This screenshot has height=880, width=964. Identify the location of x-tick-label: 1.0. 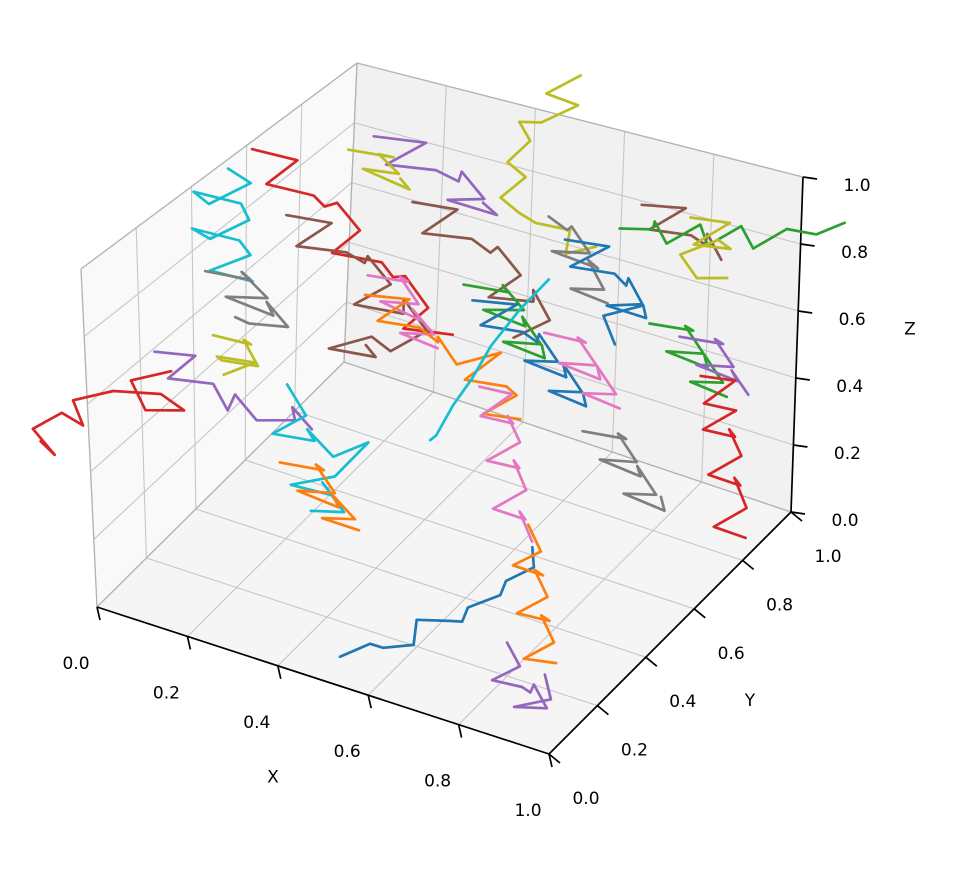
(527, 811).